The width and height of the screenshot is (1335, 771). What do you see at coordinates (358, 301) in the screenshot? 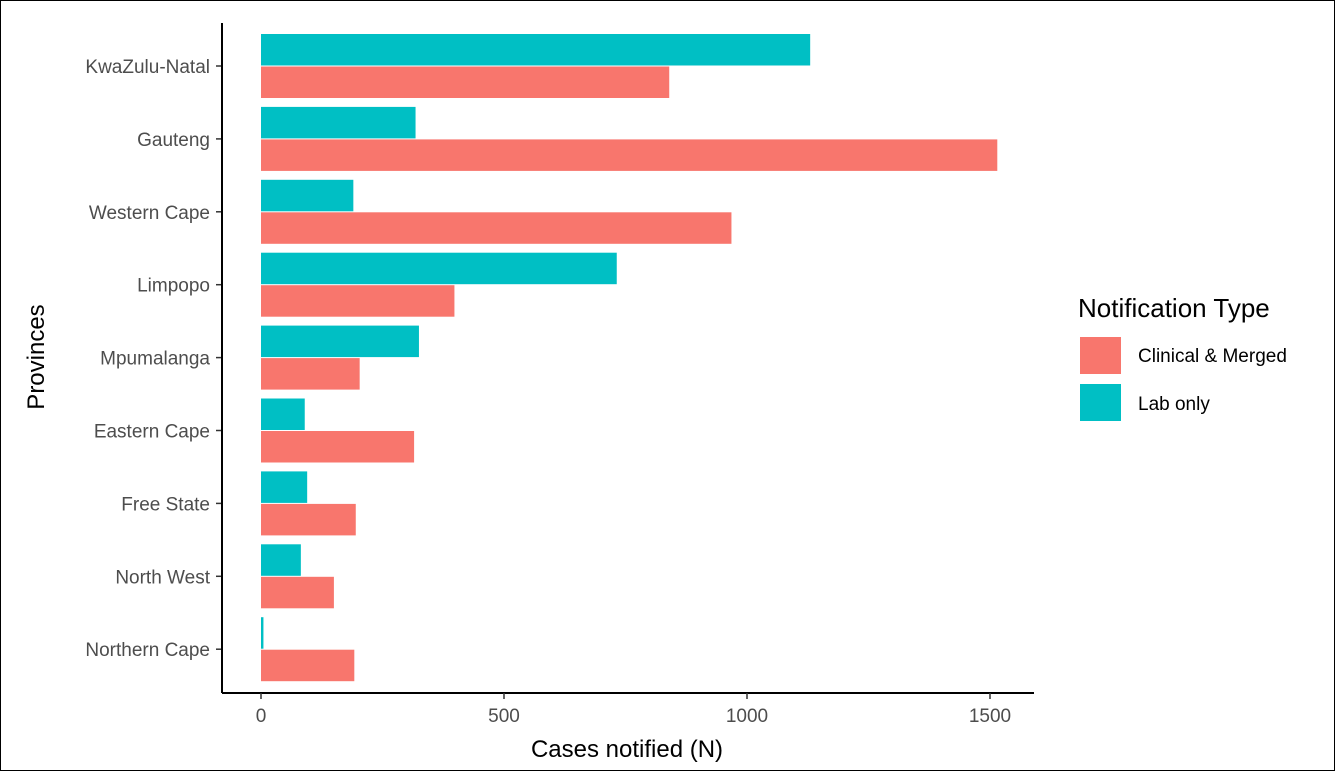
I see `bar-limpopo-clinical-merged` at bounding box center [358, 301].